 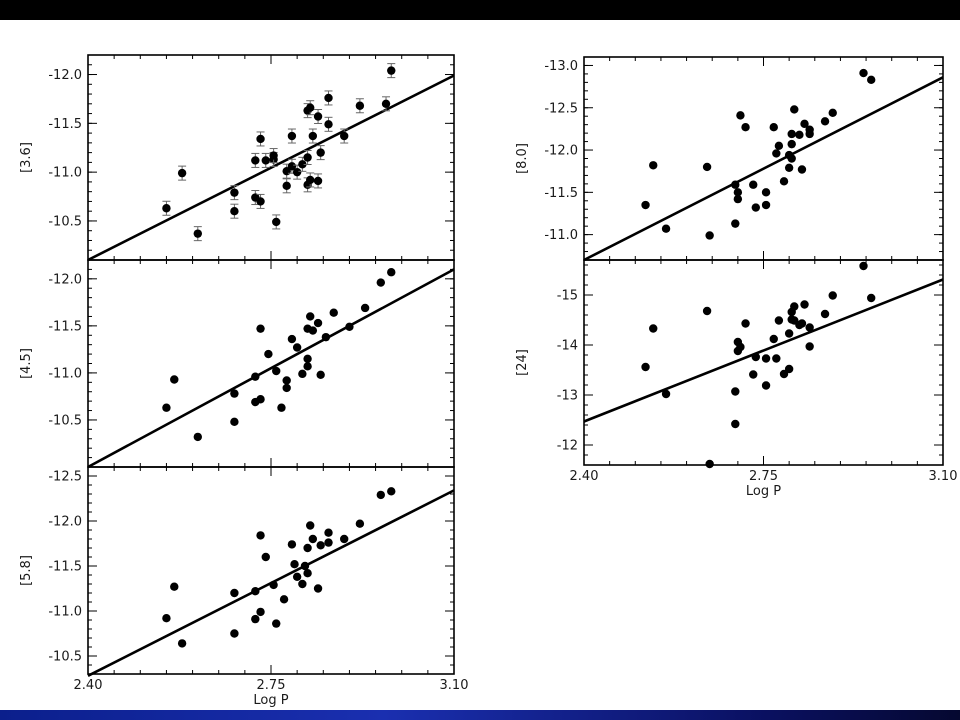 I want to click on panel-4-ylabel: [8.0], so click(x=522, y=158).